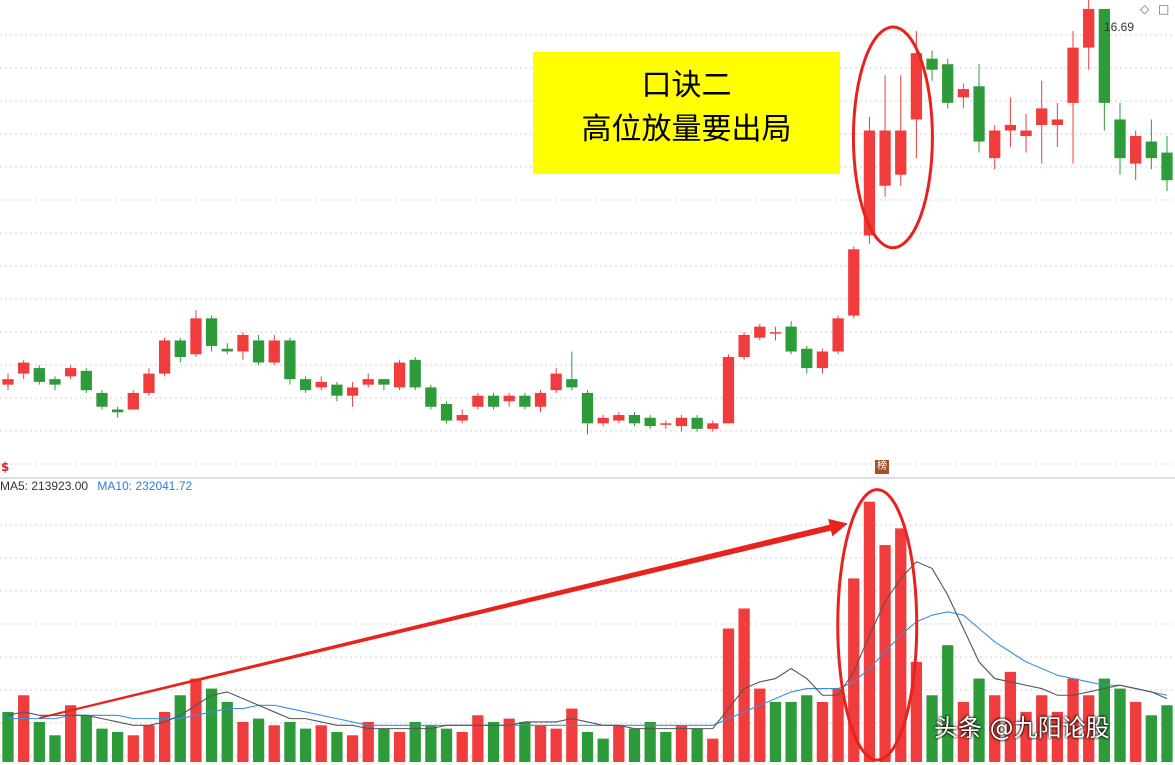 Image resolution: width=1175 pixels, height=765 pixels. I want to click on callout-box: 口诀二 高位放量要出局, so click(686, 113).